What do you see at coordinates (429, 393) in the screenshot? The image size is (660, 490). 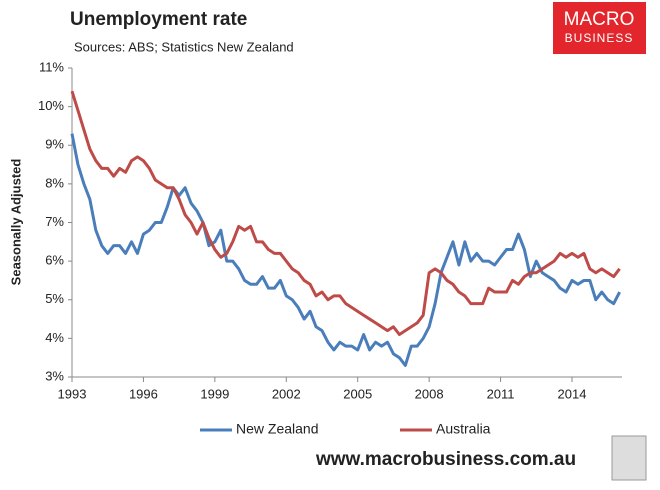 I see `x-tick-label: 2008` at bounding box center [429, 393].